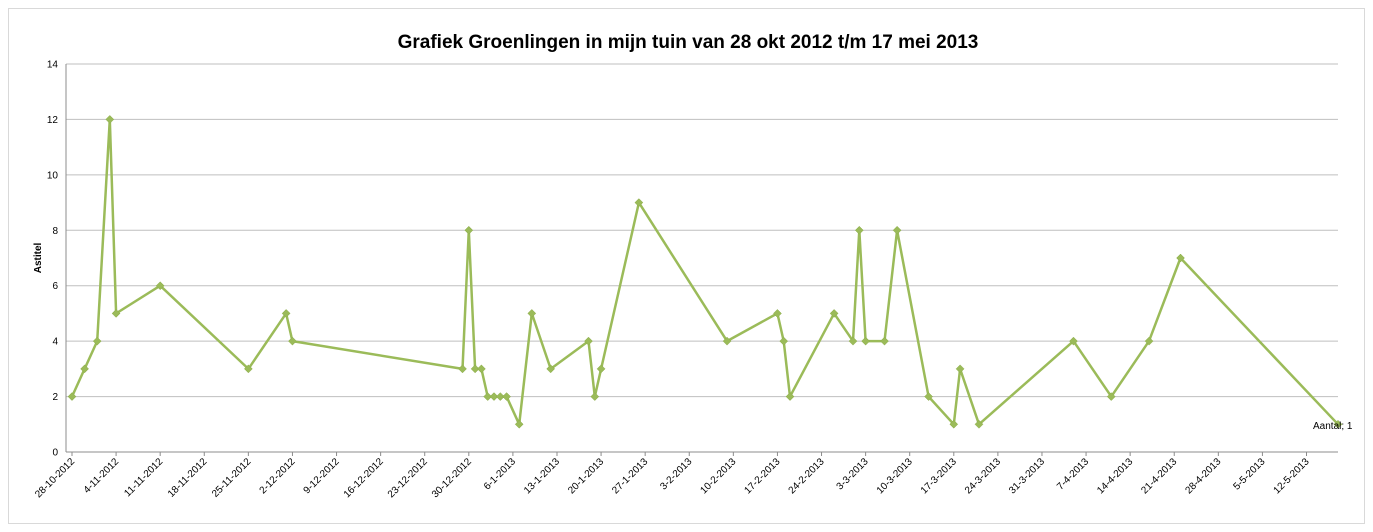 This screenshot has width=1373, height=532. I want to click on y-tick-label: 2, so click(55, 397).